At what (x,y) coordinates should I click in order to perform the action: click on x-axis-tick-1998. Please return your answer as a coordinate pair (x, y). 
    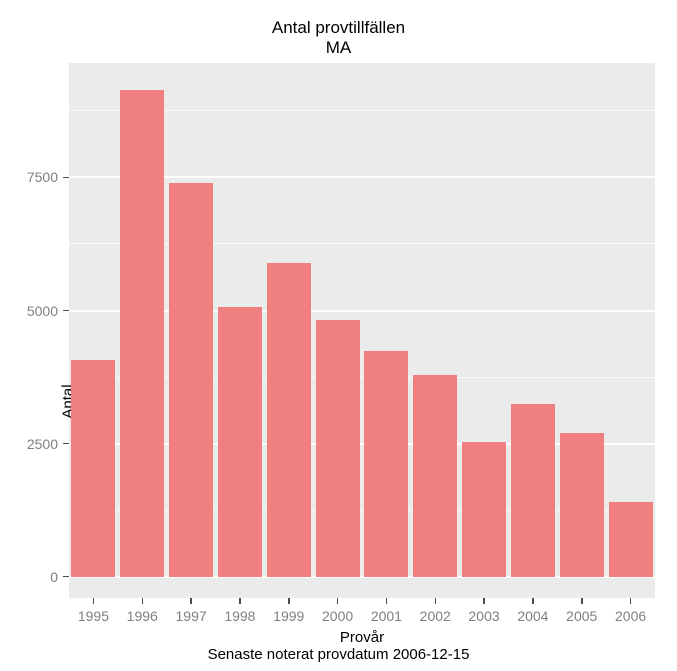
    Looking at the image, I should click on (240, 601).